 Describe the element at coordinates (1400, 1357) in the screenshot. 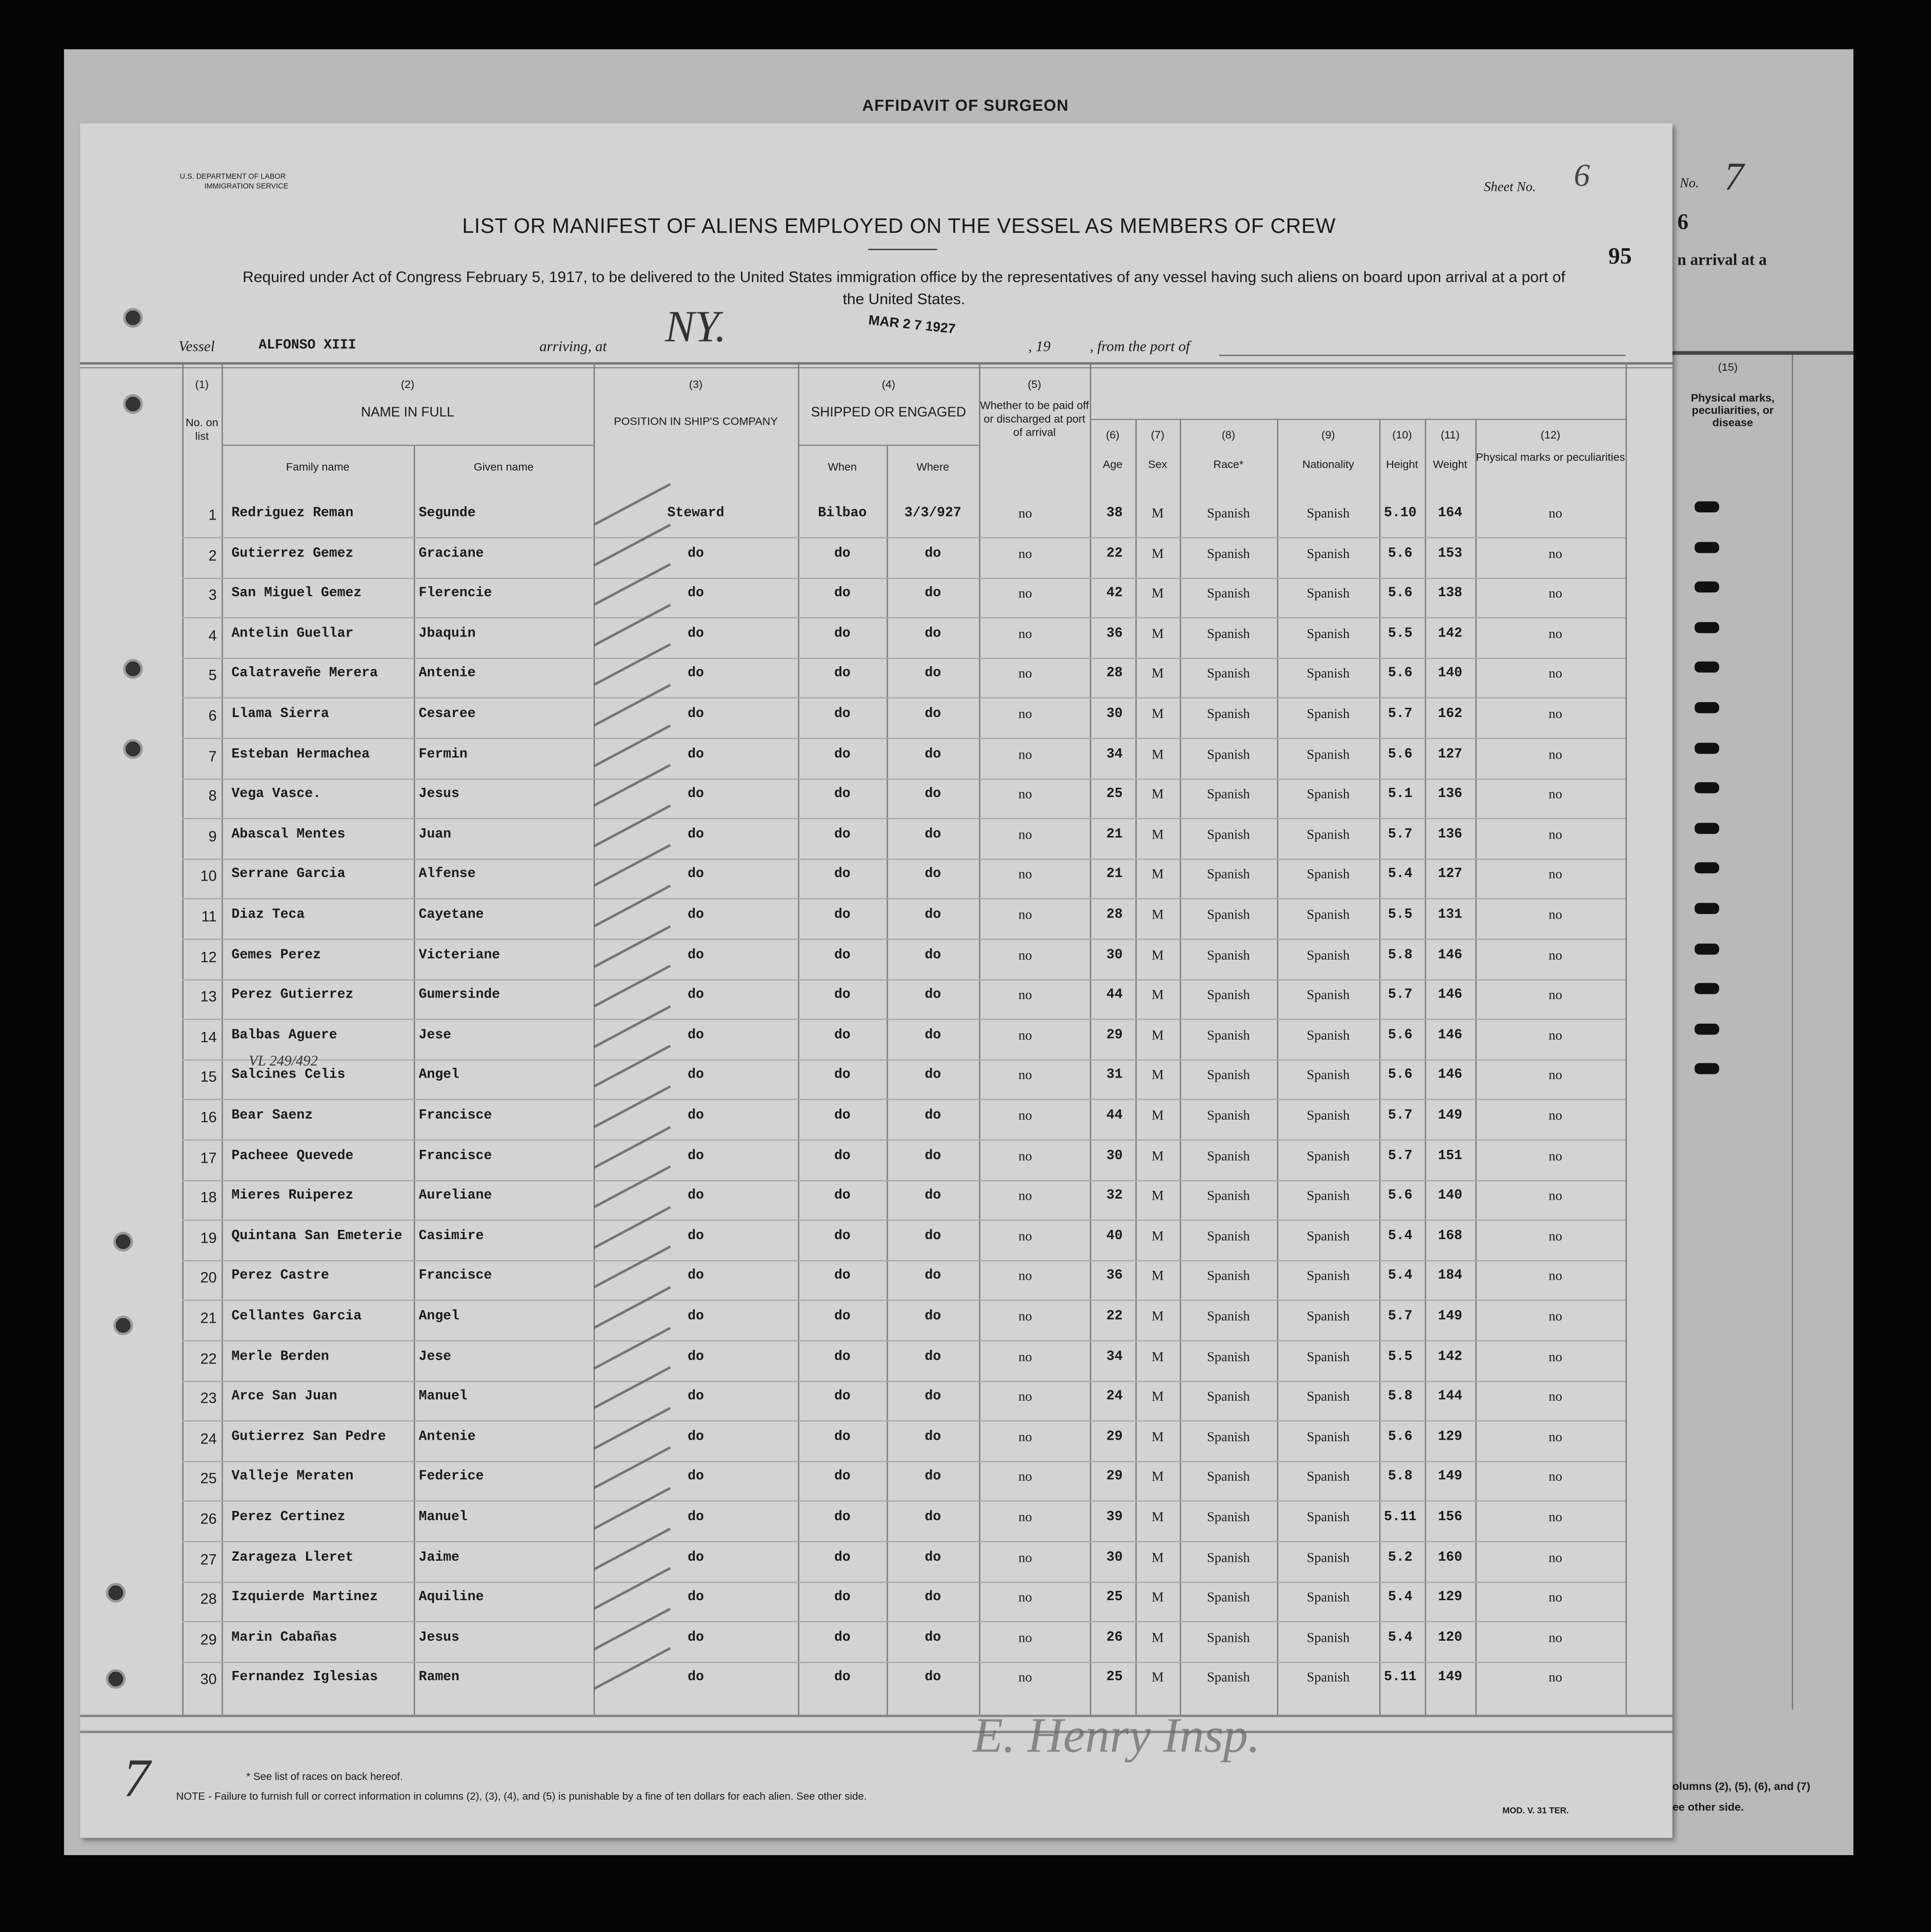

I see `height: 5.5` at that location.